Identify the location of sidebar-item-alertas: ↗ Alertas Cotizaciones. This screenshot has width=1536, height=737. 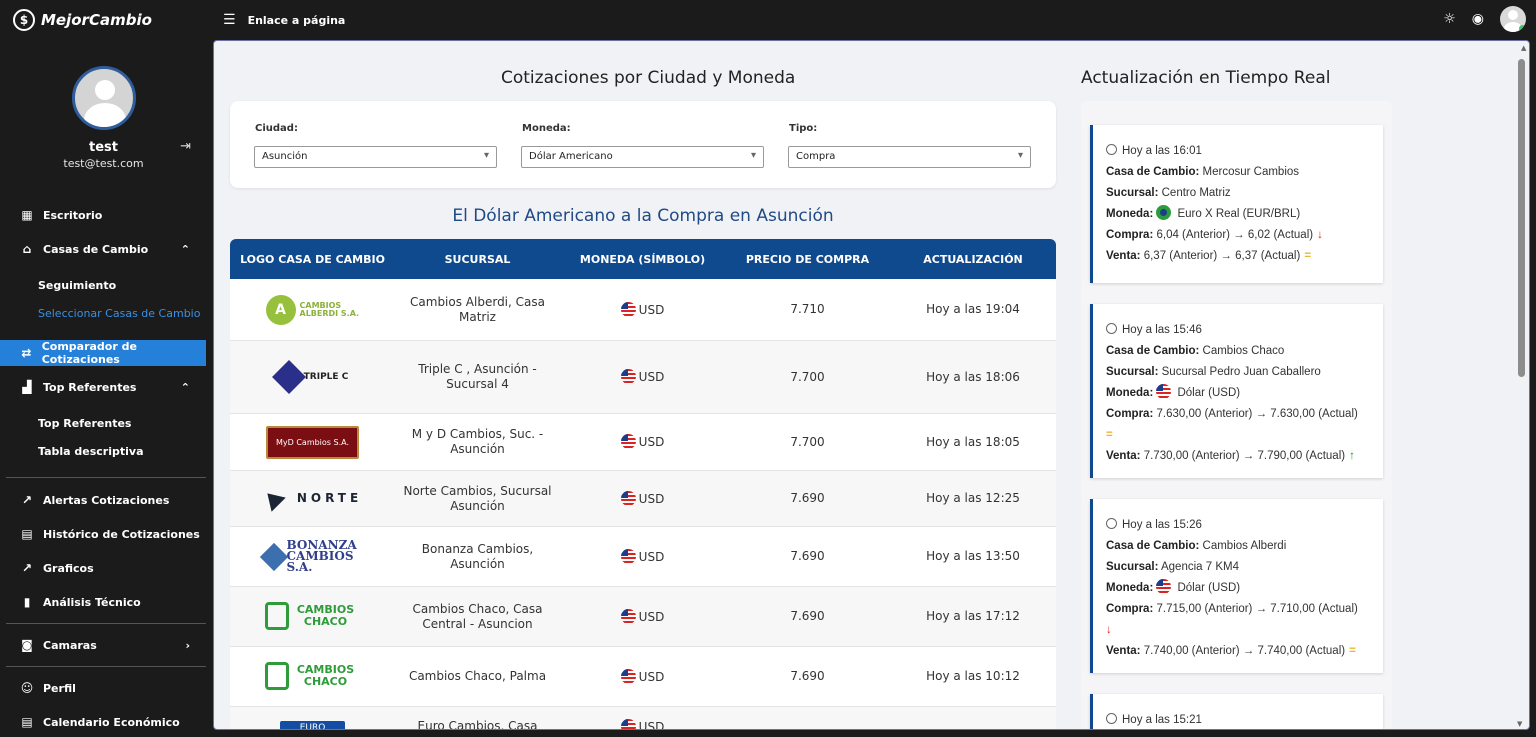
(103, 500).